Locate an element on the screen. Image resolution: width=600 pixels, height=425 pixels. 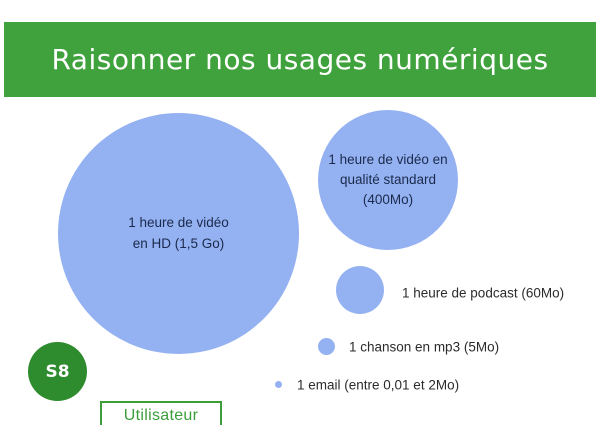
bubble-podcast is located at coordinates (360, 290).